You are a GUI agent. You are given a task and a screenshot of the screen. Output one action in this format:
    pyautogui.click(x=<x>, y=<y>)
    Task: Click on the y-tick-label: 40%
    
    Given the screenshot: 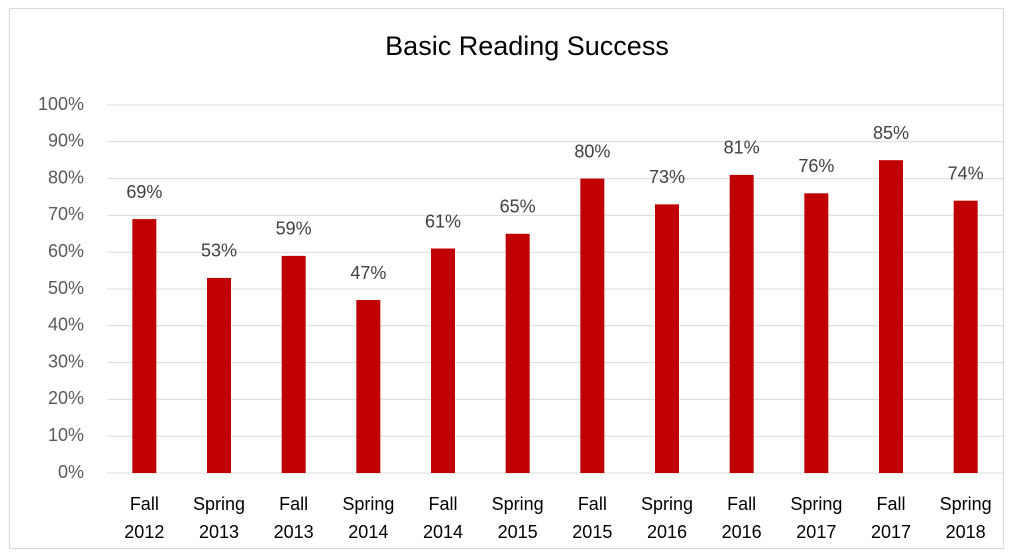 What is the action you would take?
    pyautogui.click(x=66, y=325)
    